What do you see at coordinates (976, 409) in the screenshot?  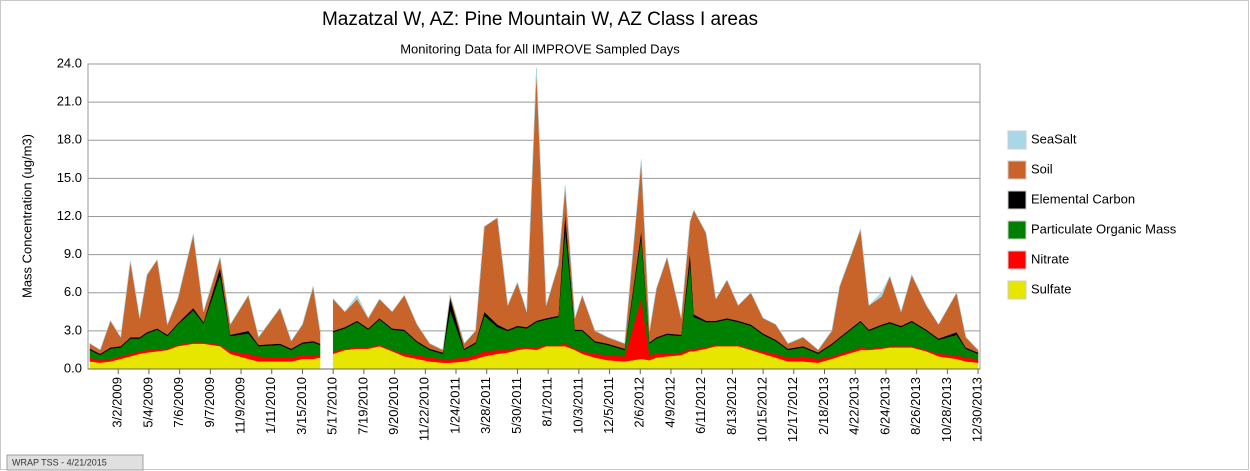 I see `x-tick-label: 12/30/2013` at bounding box center [976, 409].